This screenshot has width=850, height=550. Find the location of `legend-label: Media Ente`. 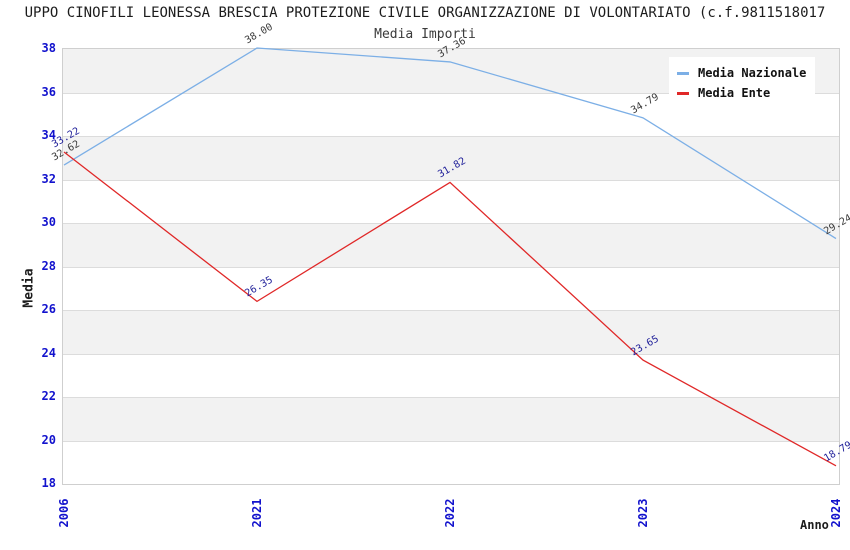

legend-label: Media Ente is located at coordinates (734, 93).